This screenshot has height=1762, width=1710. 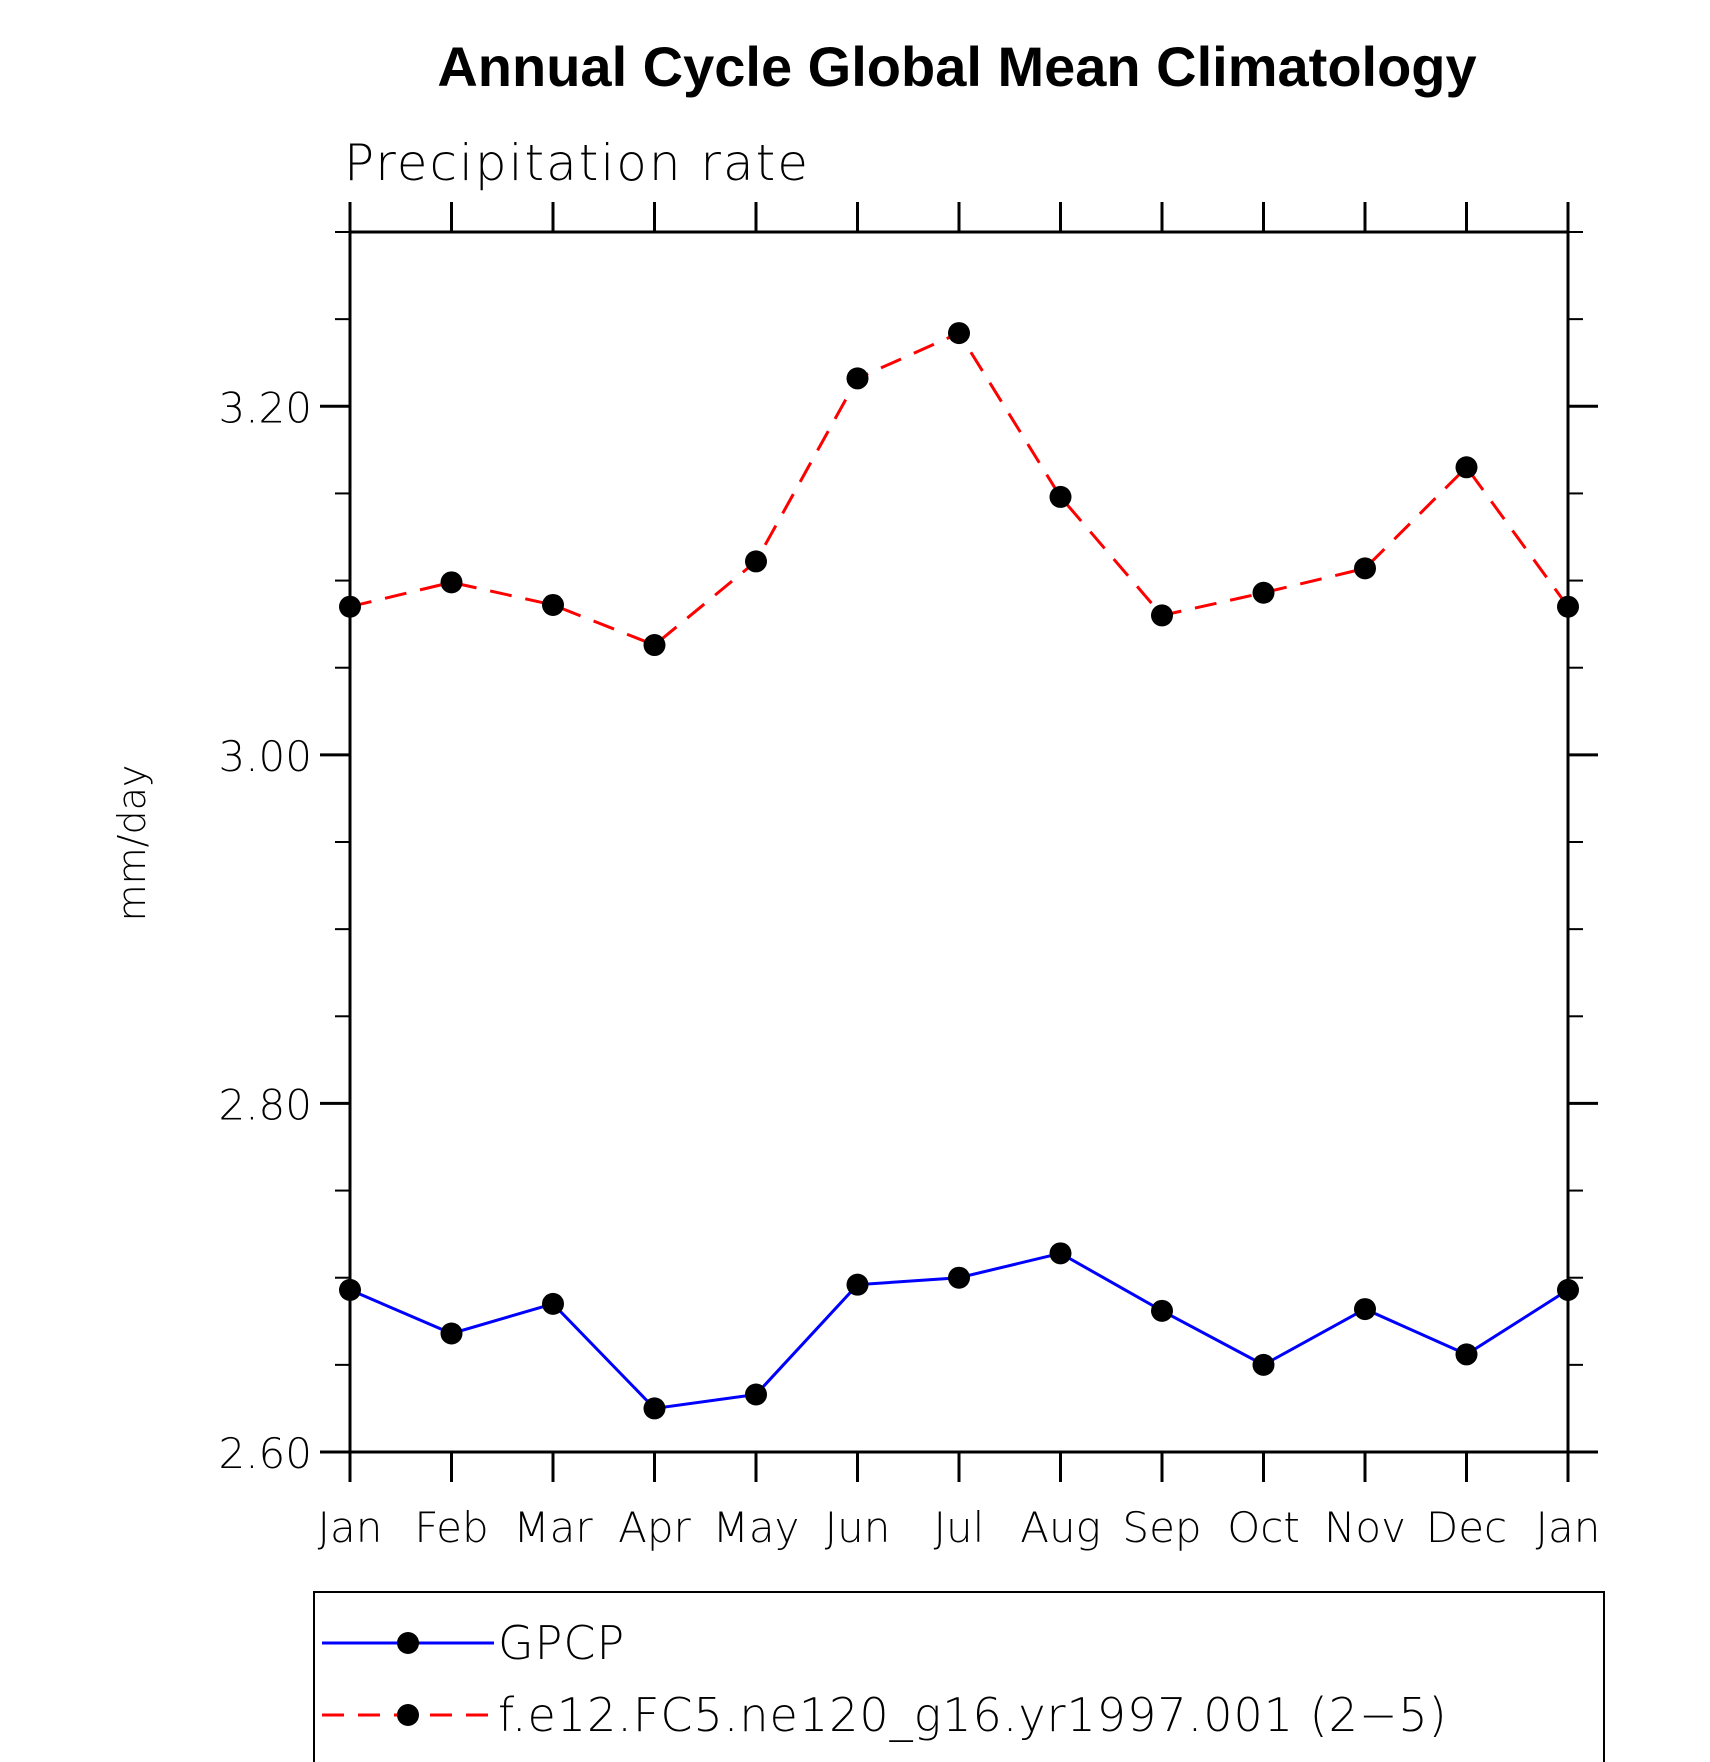 I want to click on x-tick-label: Sep, so click(x=1161, y=1527).